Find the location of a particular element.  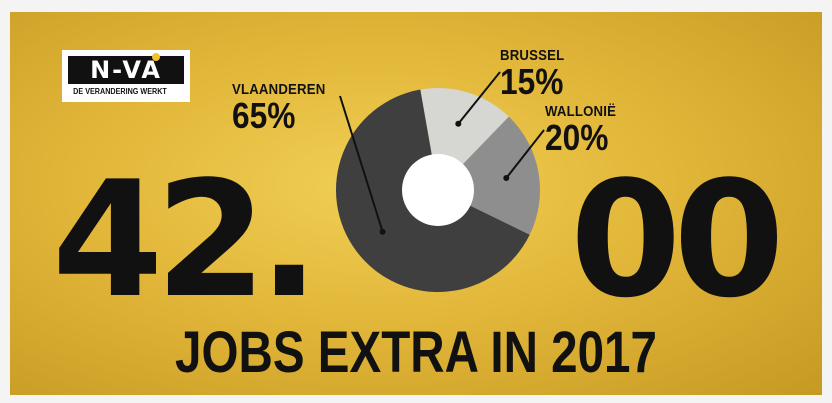

label-wallonie: WALLONIË 20% is located at coordinates (580, 130).